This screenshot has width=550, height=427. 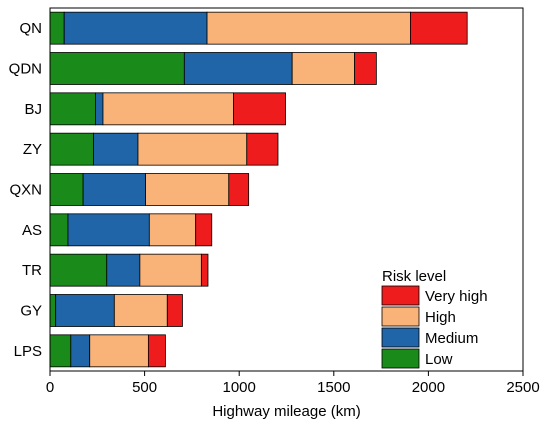 What do you see at coordinates (172, 230) in the screenshot?
I see `bar-as-high` at bounding box center [172, 230].